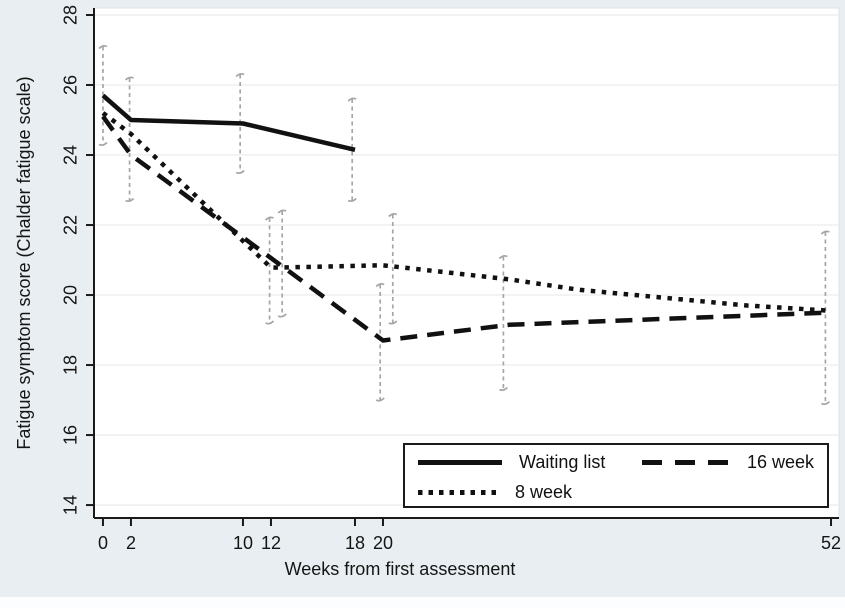 The height and width of the screenshot is (608, 845). What do you see at coordinates (422, 602) in the screenshot?
I see `bottom-strip` at bounding box center [422, 602].